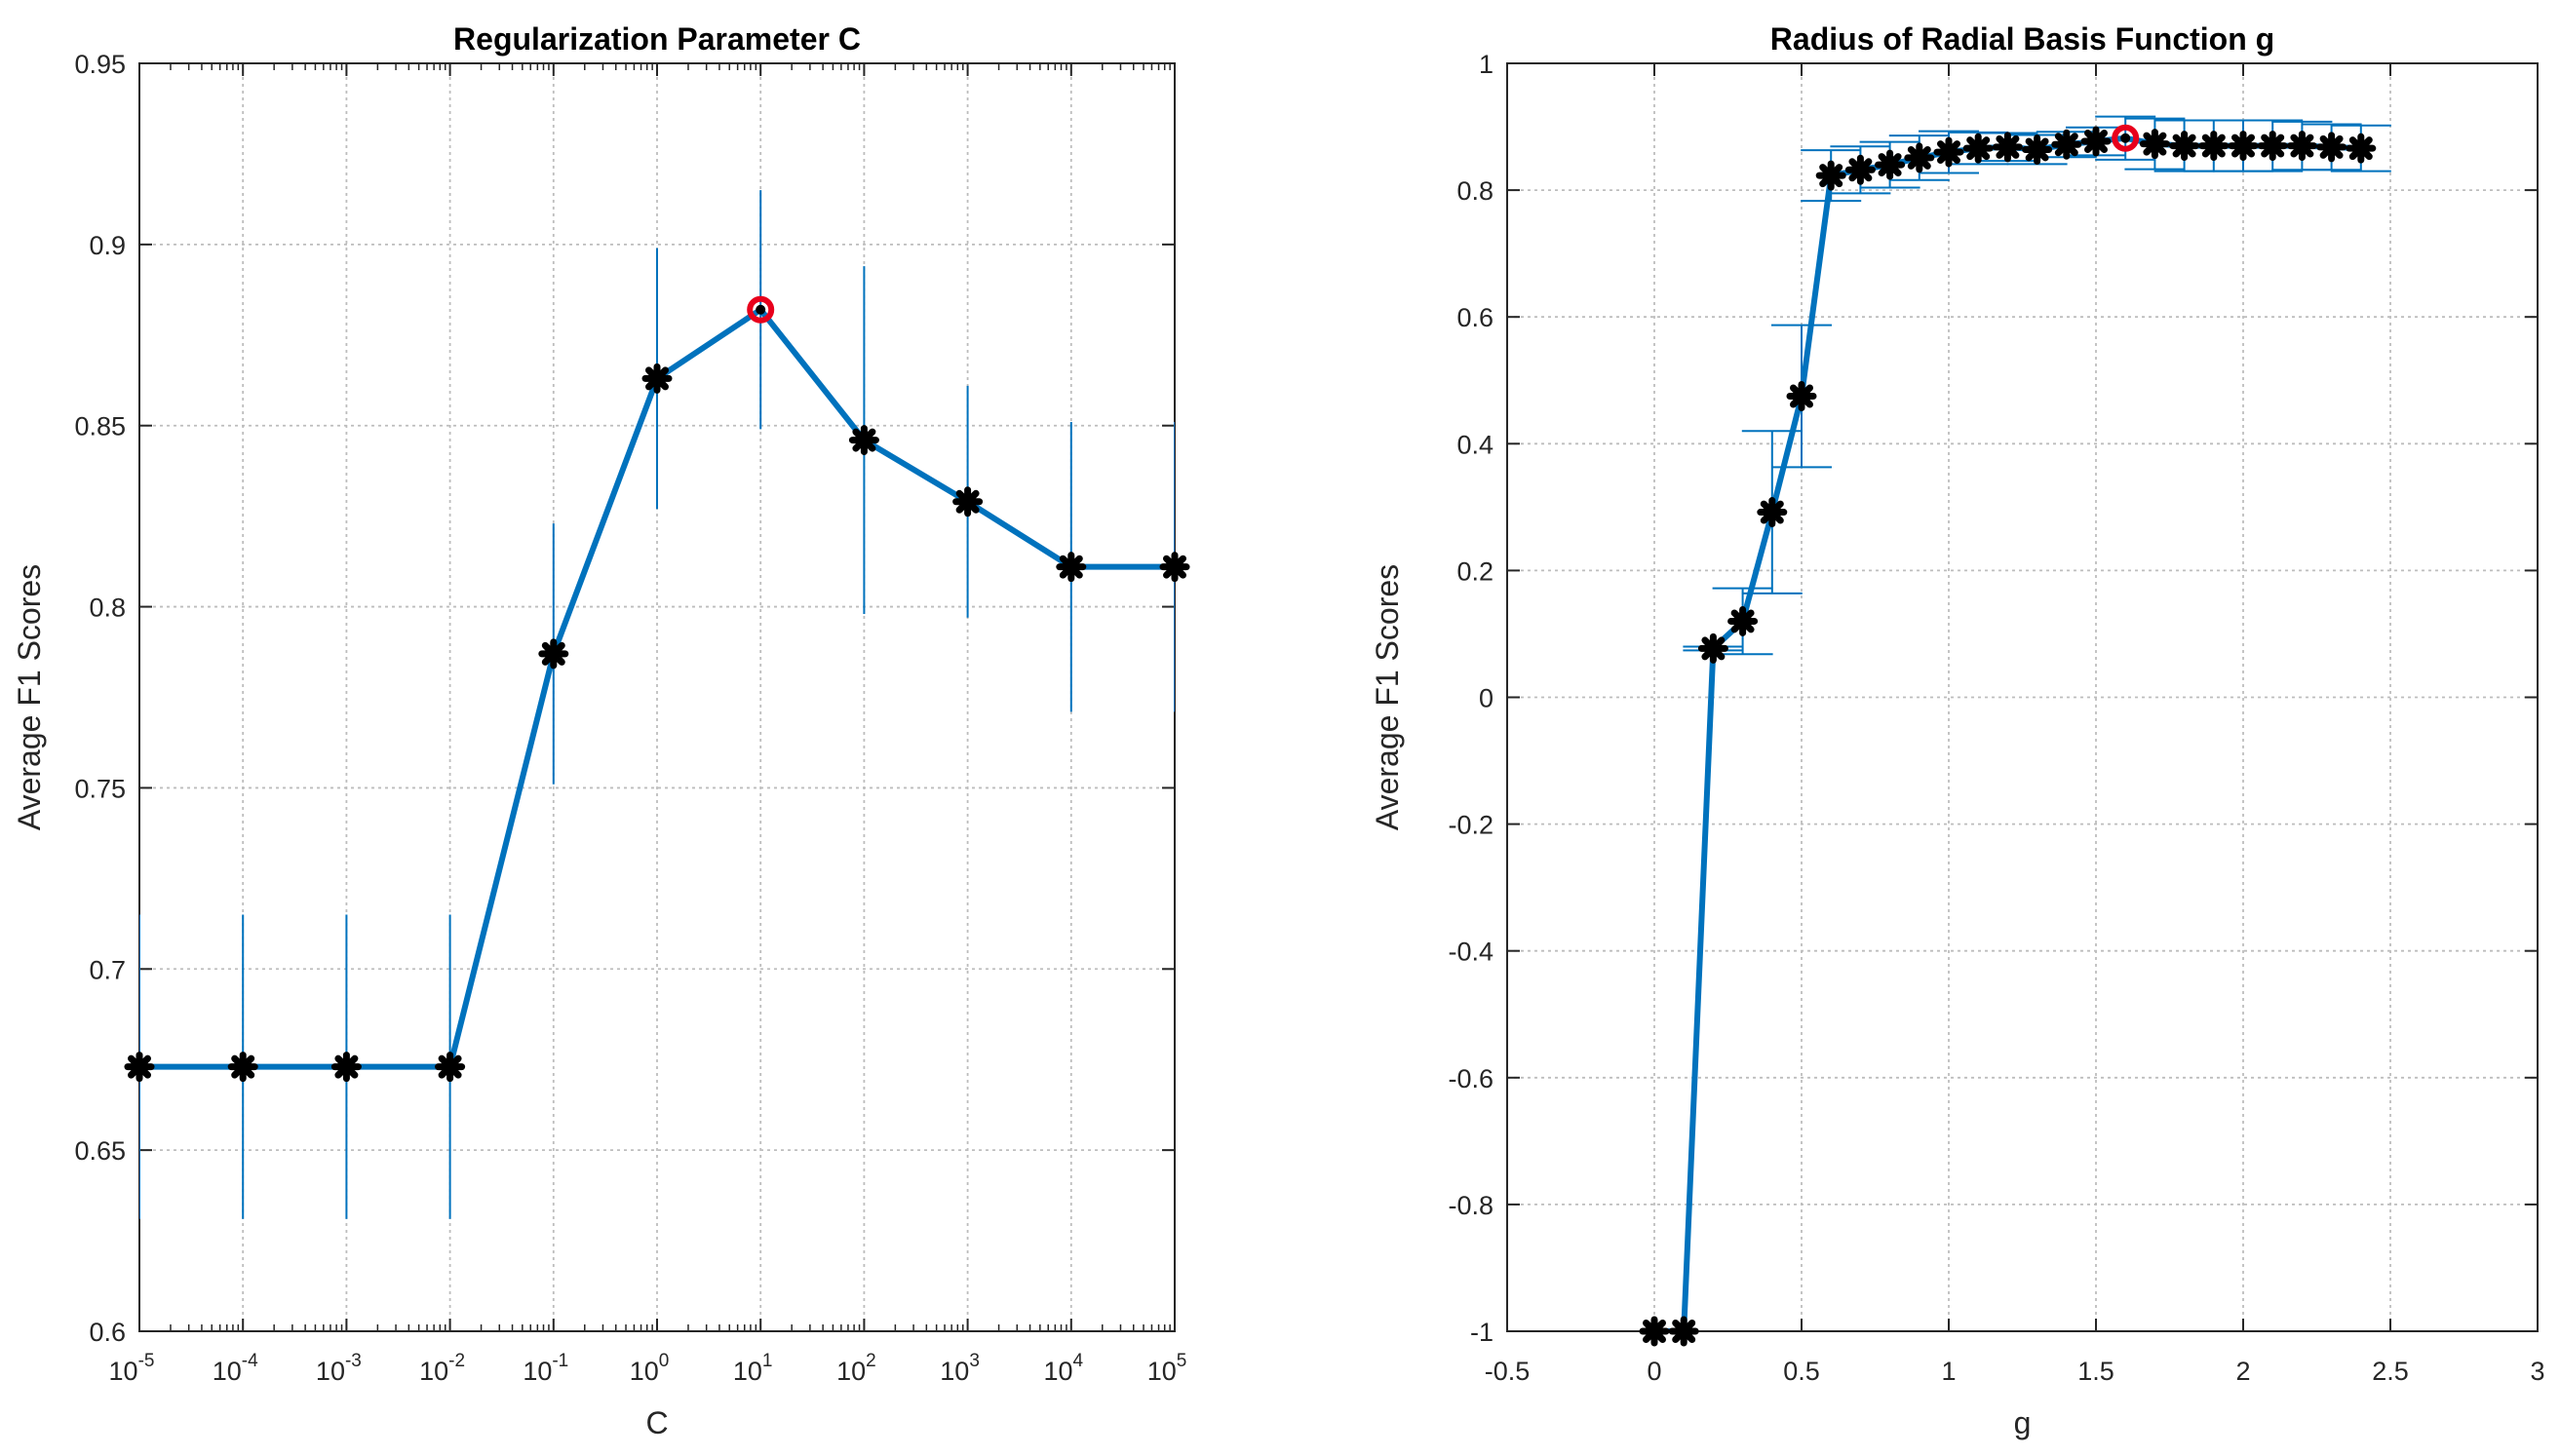  Describe the element at coordinates (1471, 825) in the screenshot. I see `y-tick-label: -0.2` at that location.